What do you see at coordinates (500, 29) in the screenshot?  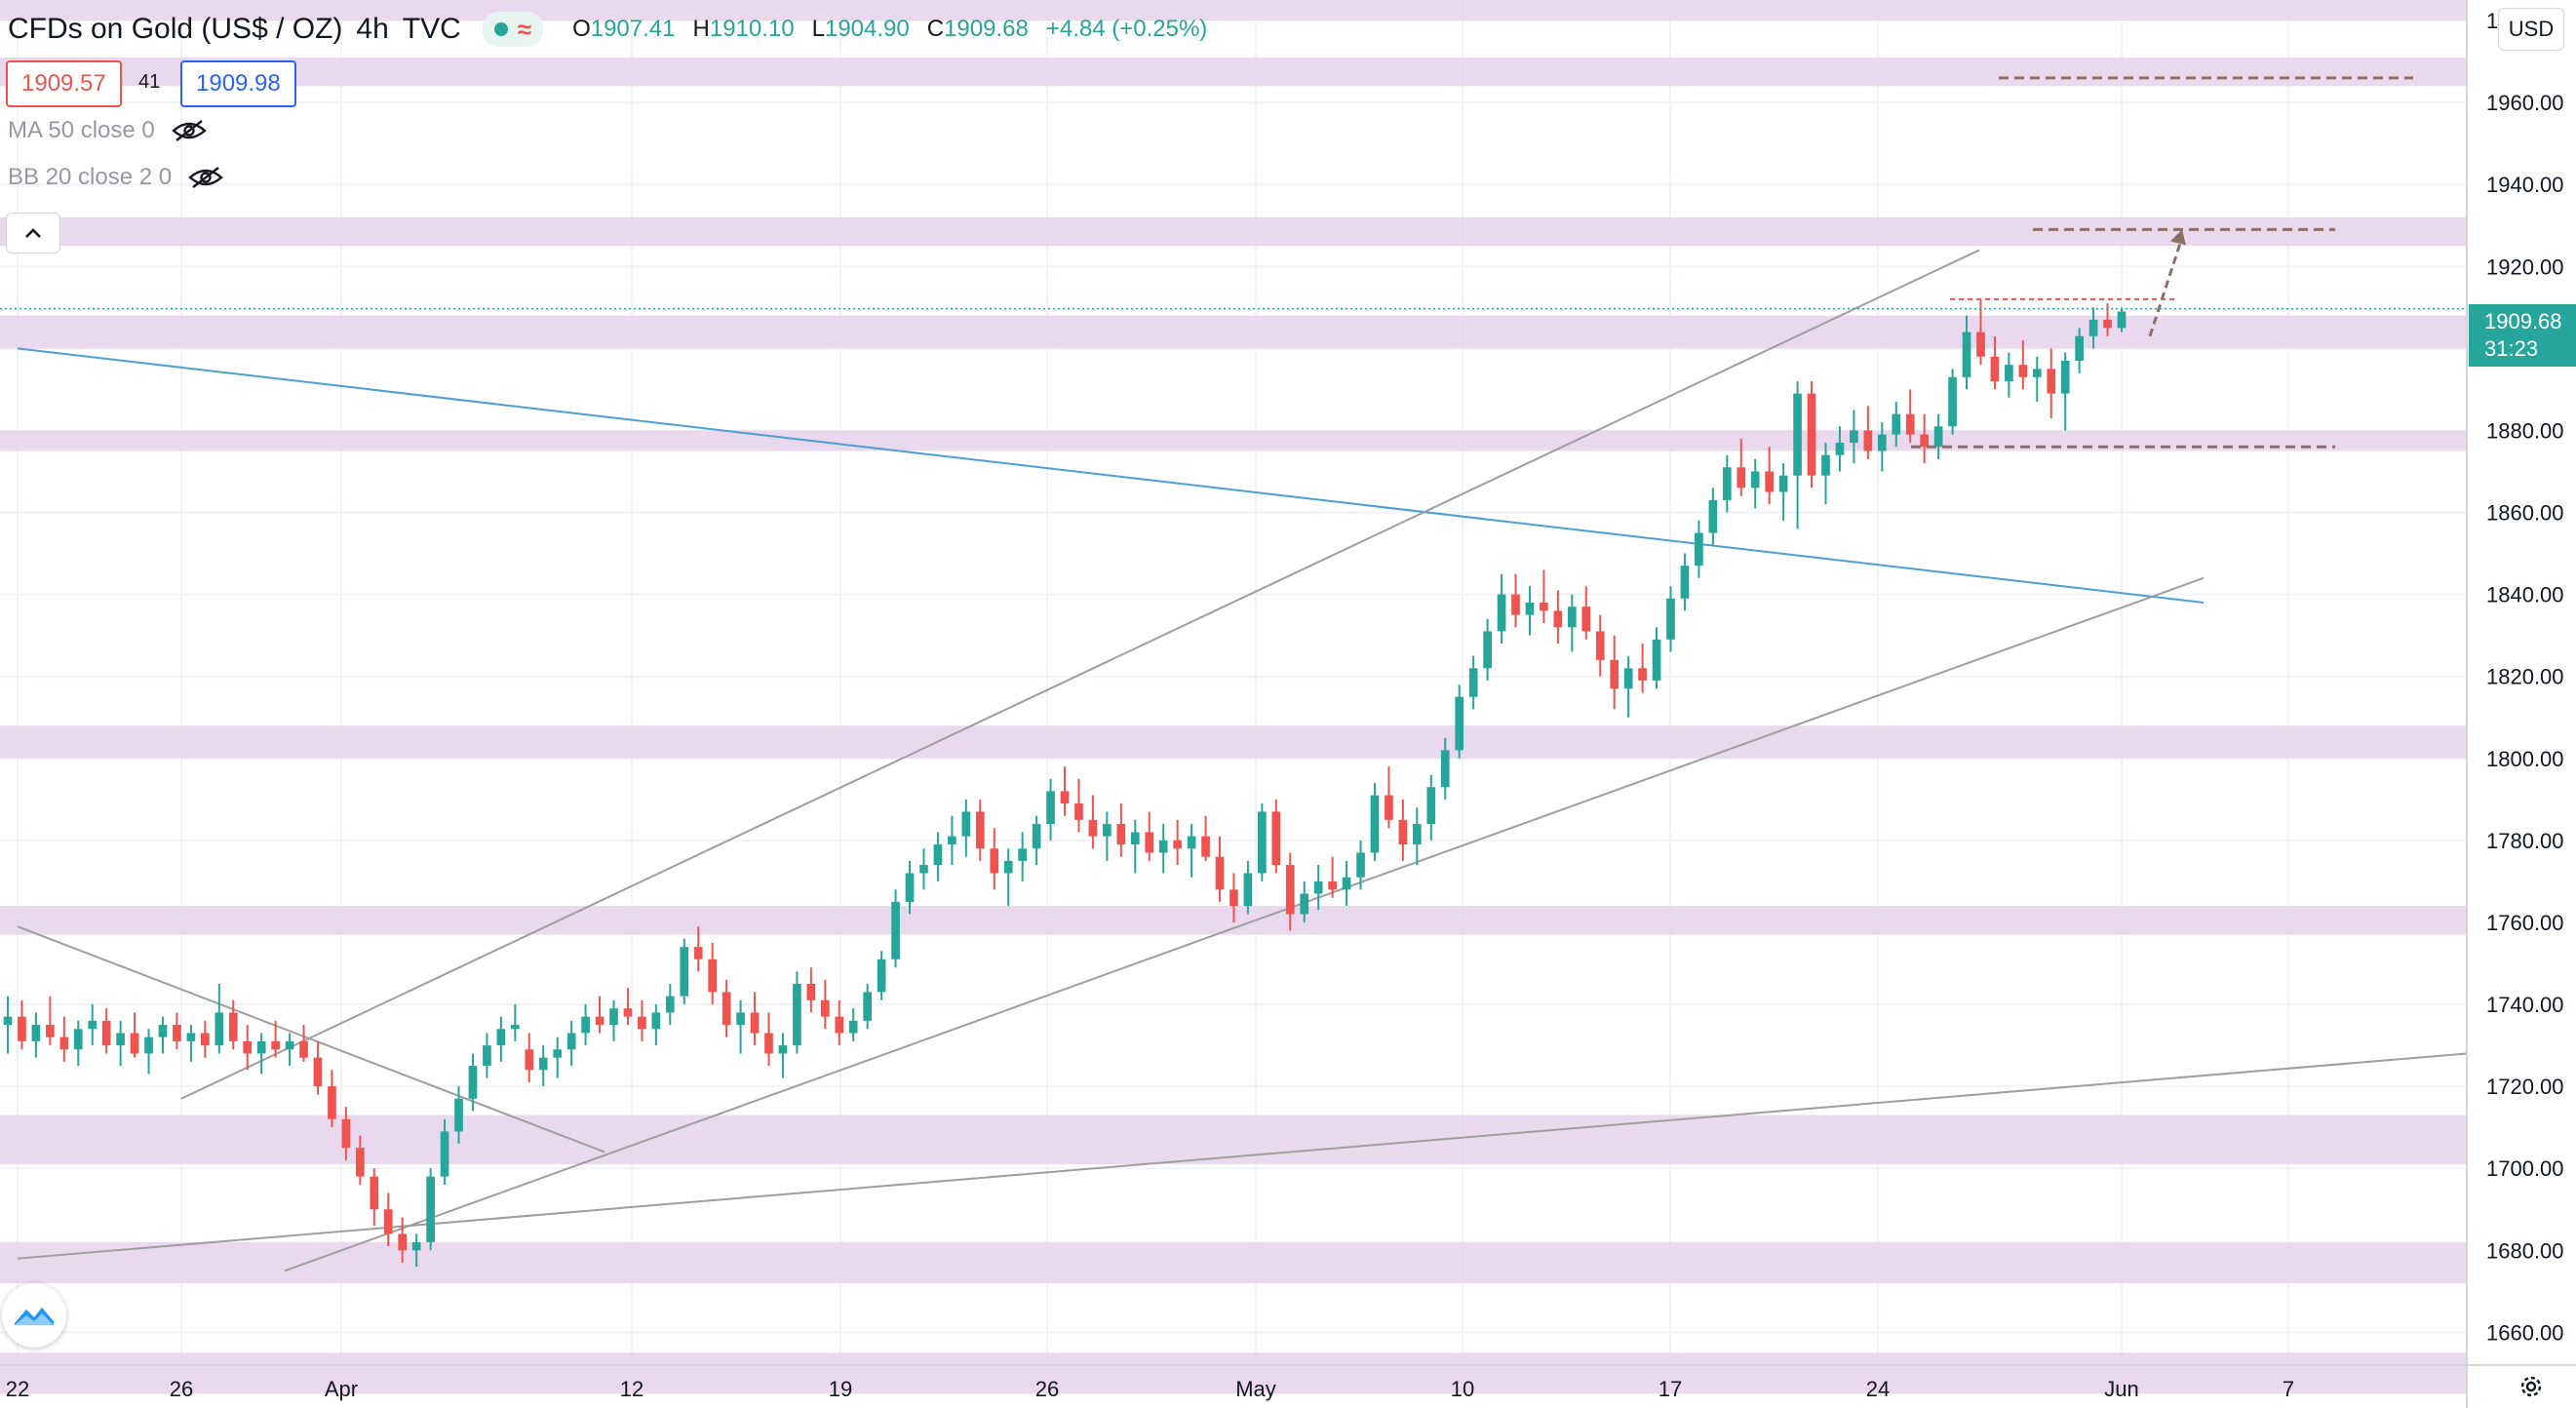 I see `market-open-icon` at bounding box center [500, 29].